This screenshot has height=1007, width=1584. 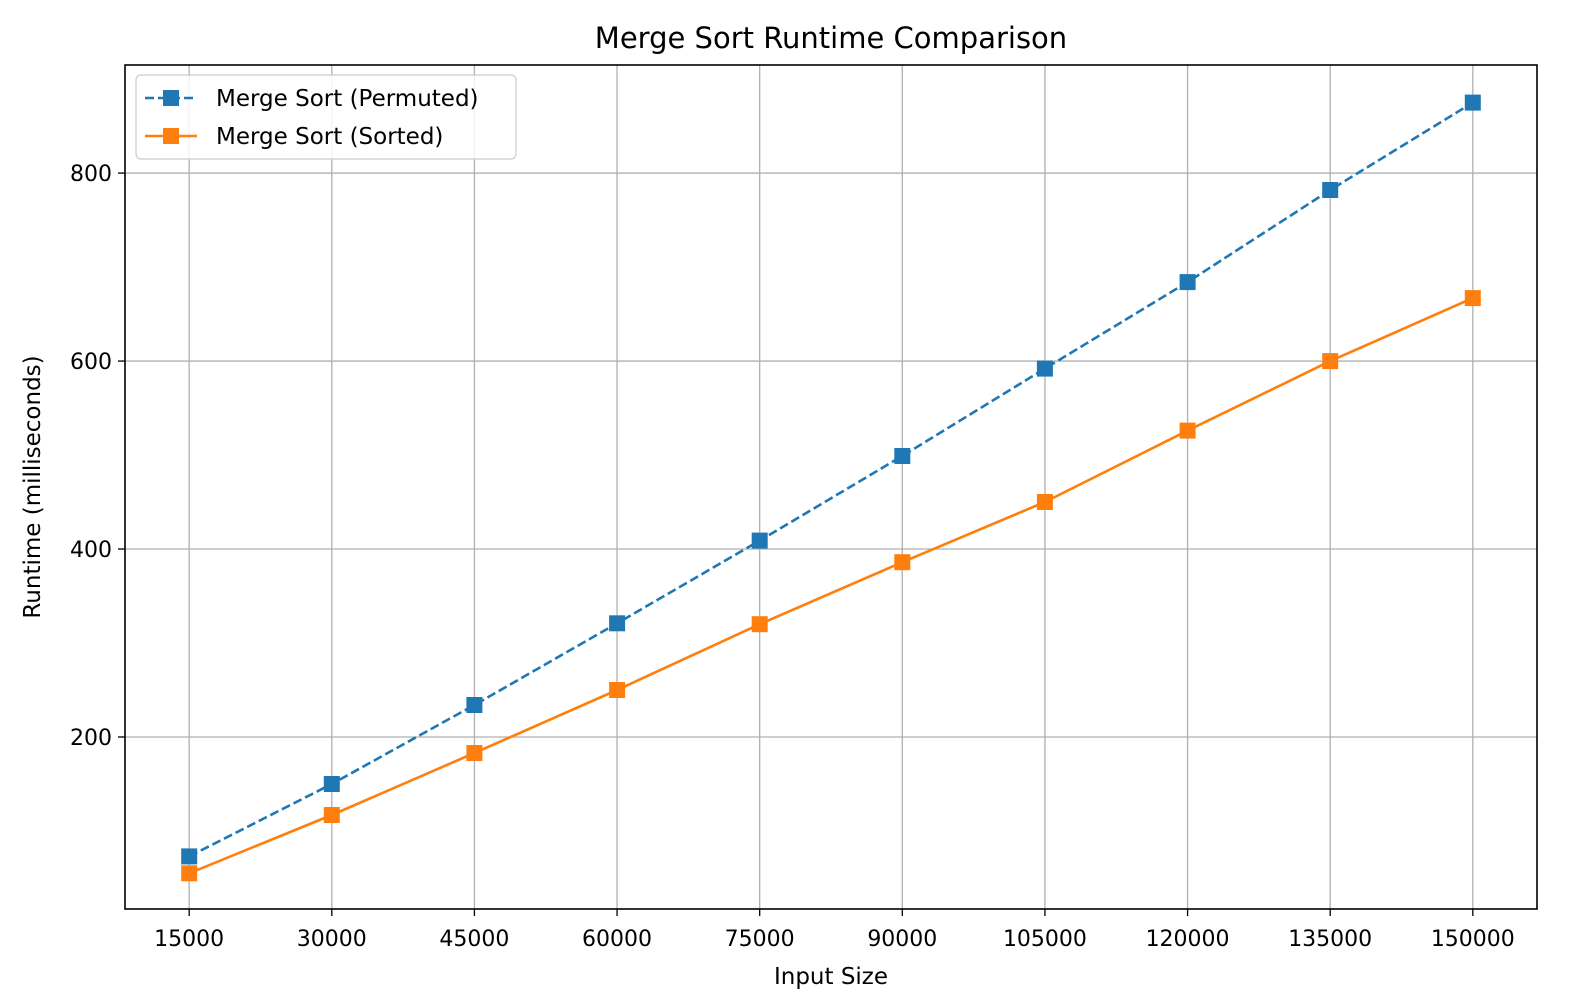 What do you see at coordinates (474, 939) in the screenshot?
I see `x-tick-label: 45000` at bounding box center [474, 939].